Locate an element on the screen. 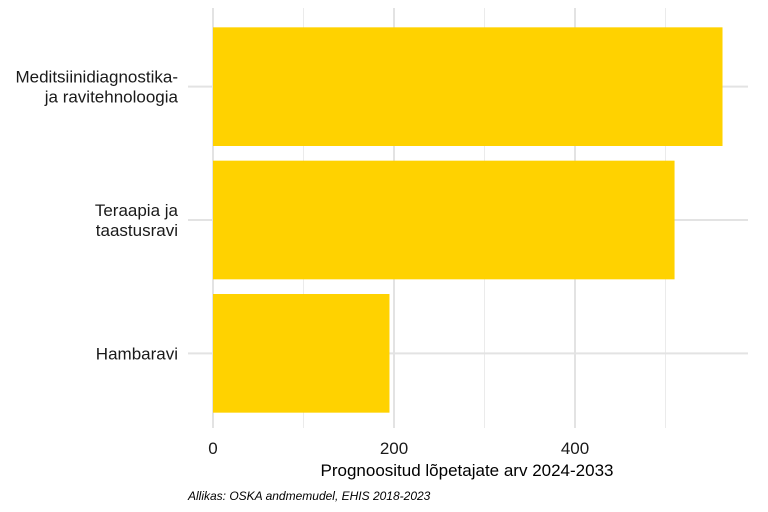 This screenshot has height=512, width=768. category-label: Meditsiinidiagnostika-ja ravitehnoloogia is located at coordinates (96, 87).